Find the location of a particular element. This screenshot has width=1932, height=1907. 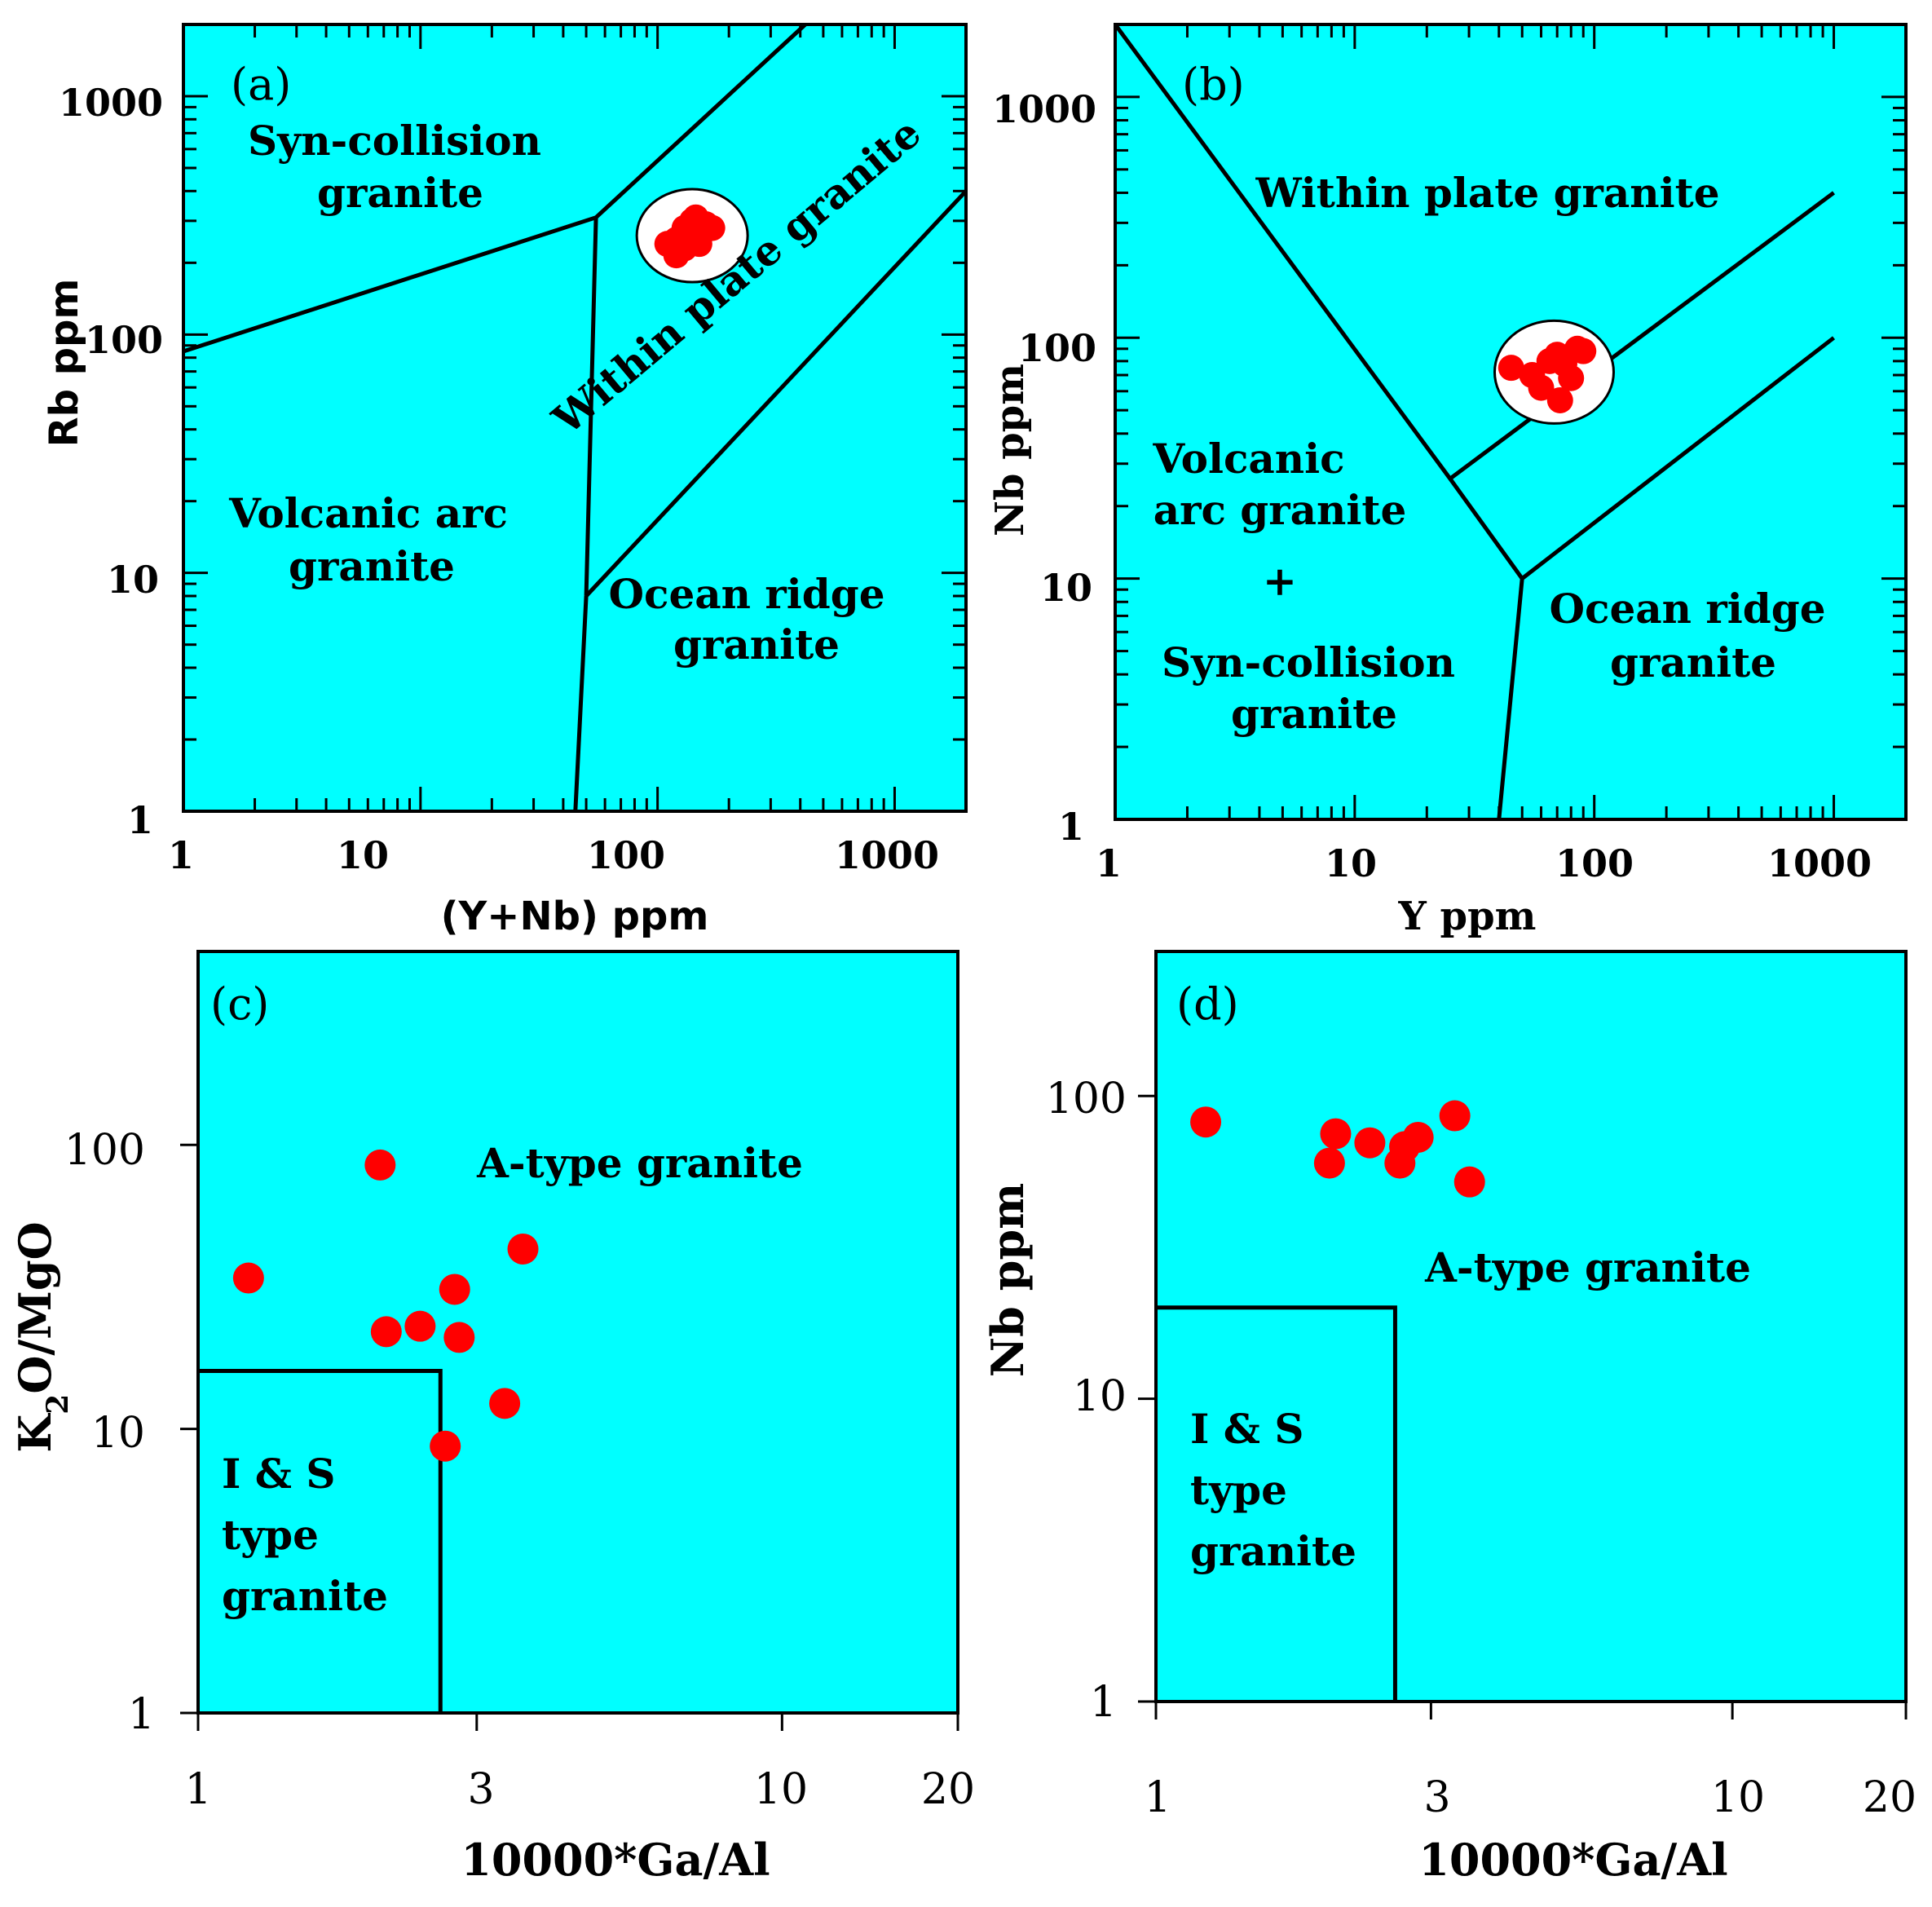

y-tick-label: 1000 is located at coordinates (111, 103).